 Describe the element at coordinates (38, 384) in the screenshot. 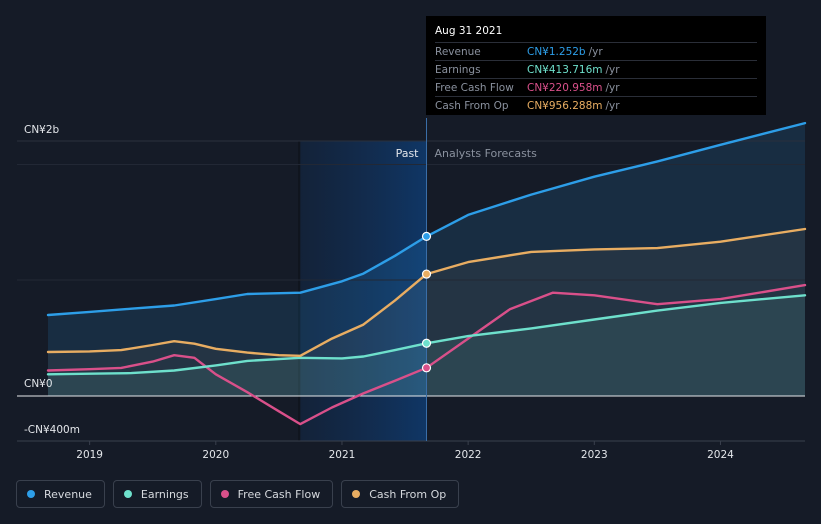

I see `y-tick-label: CN¥0` at that location.